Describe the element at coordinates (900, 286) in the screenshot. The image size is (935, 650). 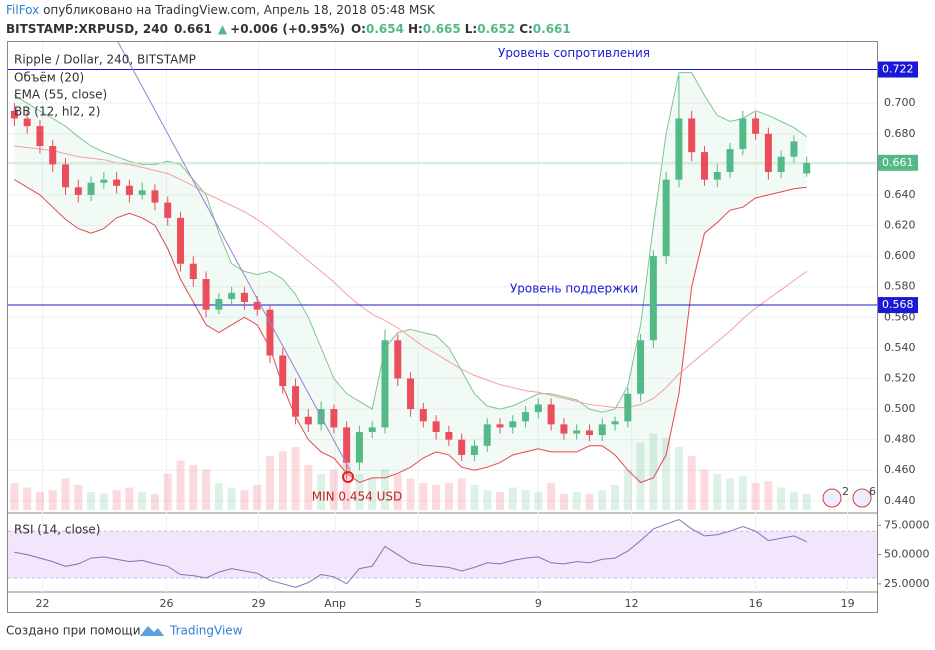
I see `y-tick-label: 0.580` at that location.